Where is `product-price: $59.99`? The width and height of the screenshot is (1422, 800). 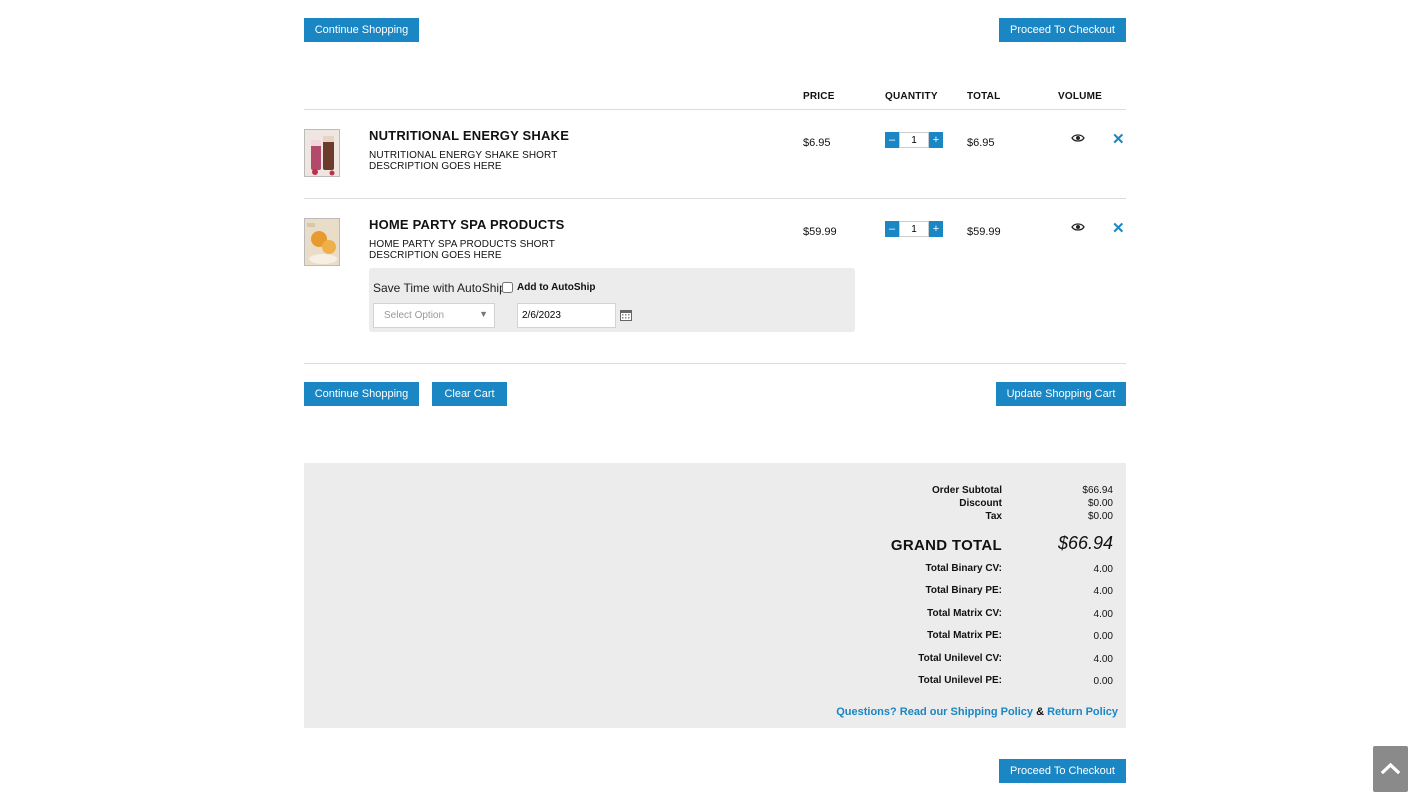
product-price: $59.99 is located at coordinates (820, 232).